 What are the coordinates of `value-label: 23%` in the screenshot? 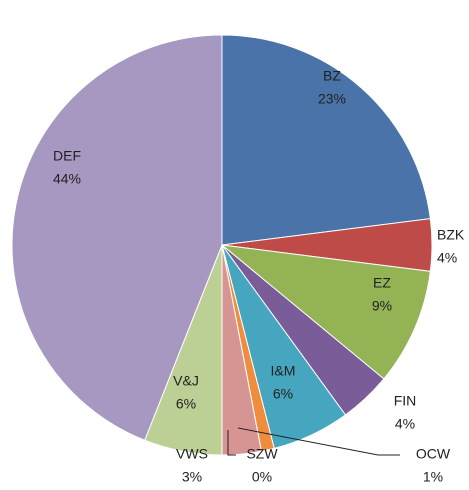 It's located at (332, 99).